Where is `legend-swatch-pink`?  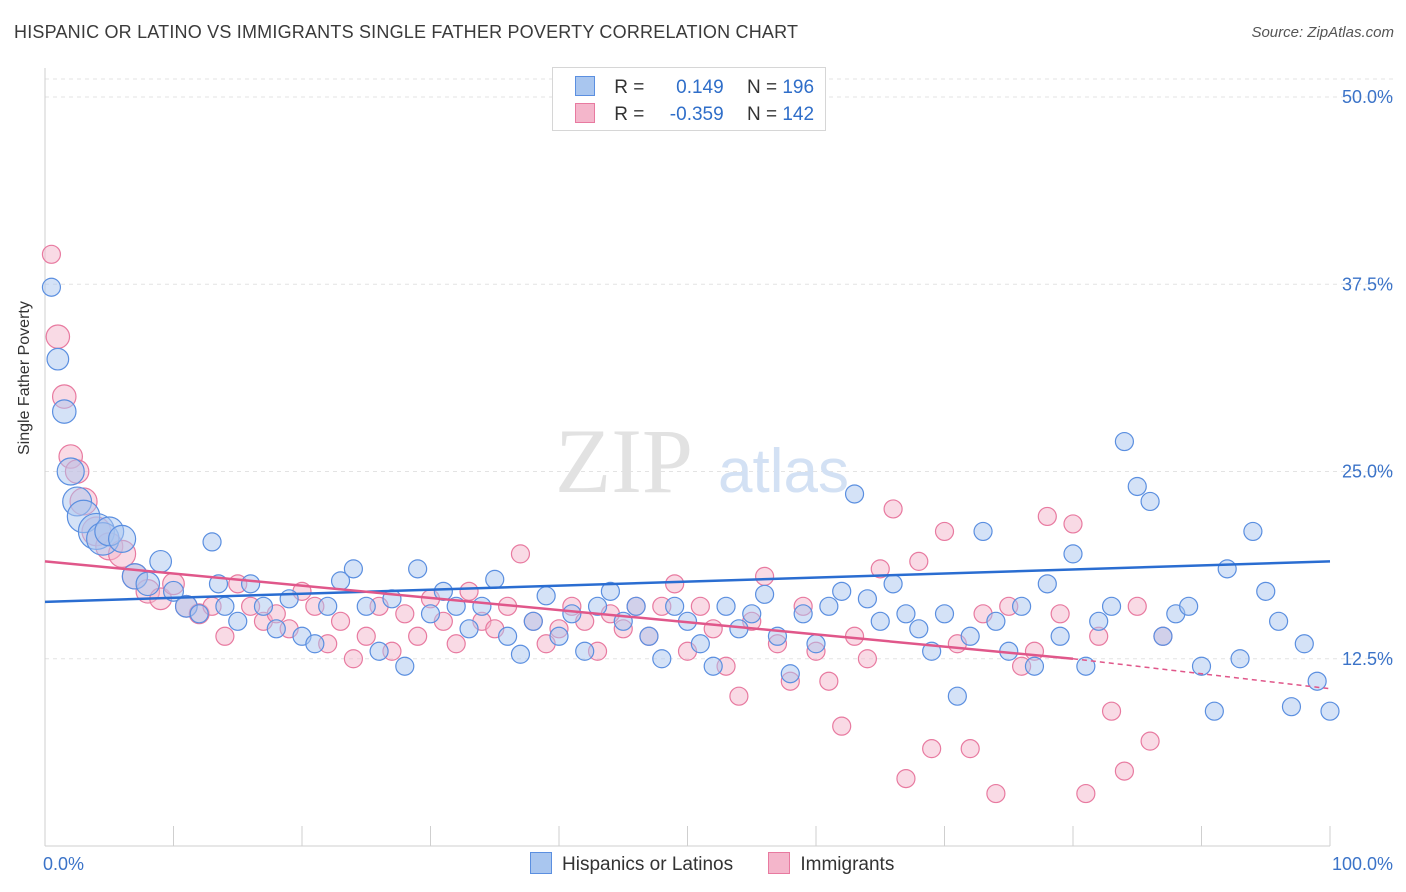
legend-swatch-pink is located at coordinates (585, 113).